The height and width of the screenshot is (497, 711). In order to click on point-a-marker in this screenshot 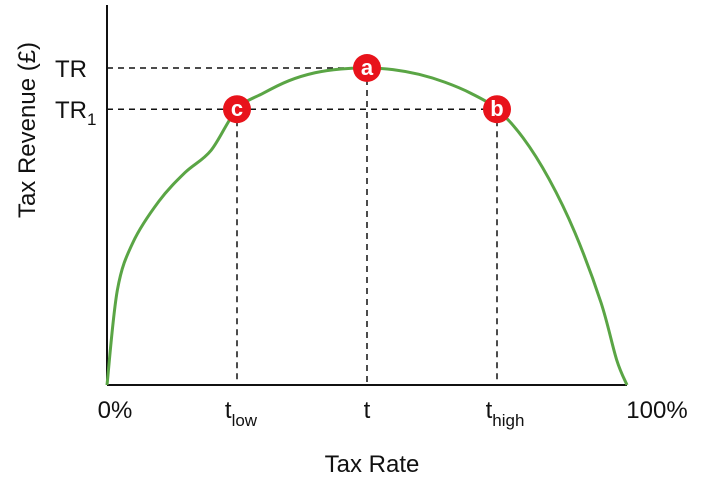, I will do `click(367, 68)`.